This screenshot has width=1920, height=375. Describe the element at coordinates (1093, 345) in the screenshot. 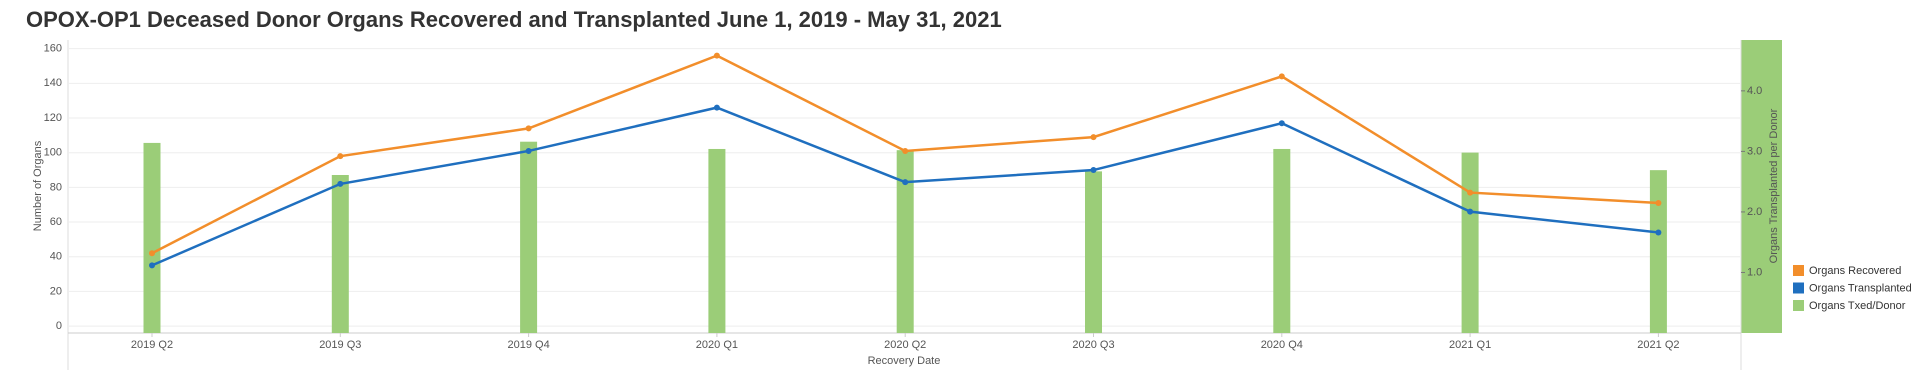

I see `x-tick-label: 2020 Q3` at that location.